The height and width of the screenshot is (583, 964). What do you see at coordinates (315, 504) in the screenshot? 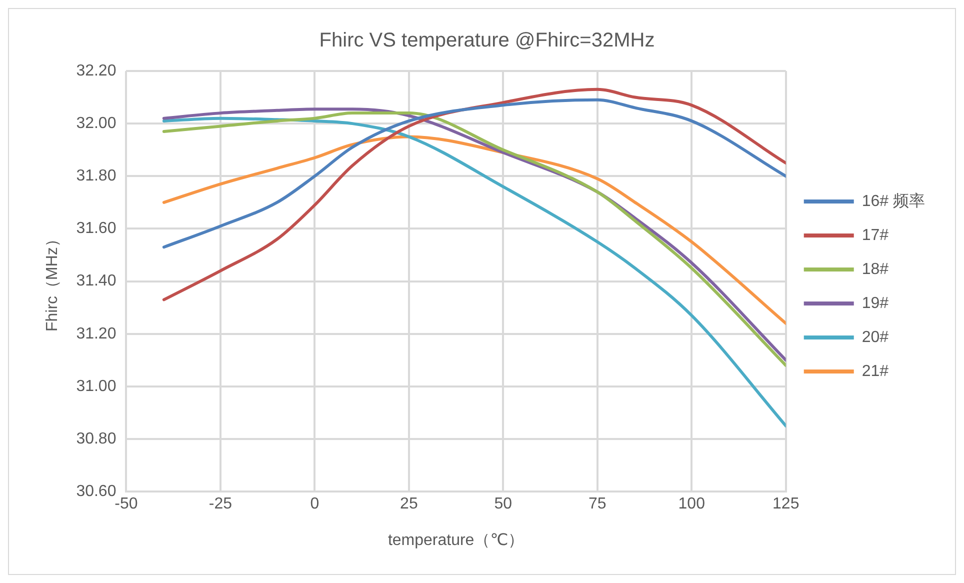
I see `x-tick-label: 0` at bounding box center [315, 504].